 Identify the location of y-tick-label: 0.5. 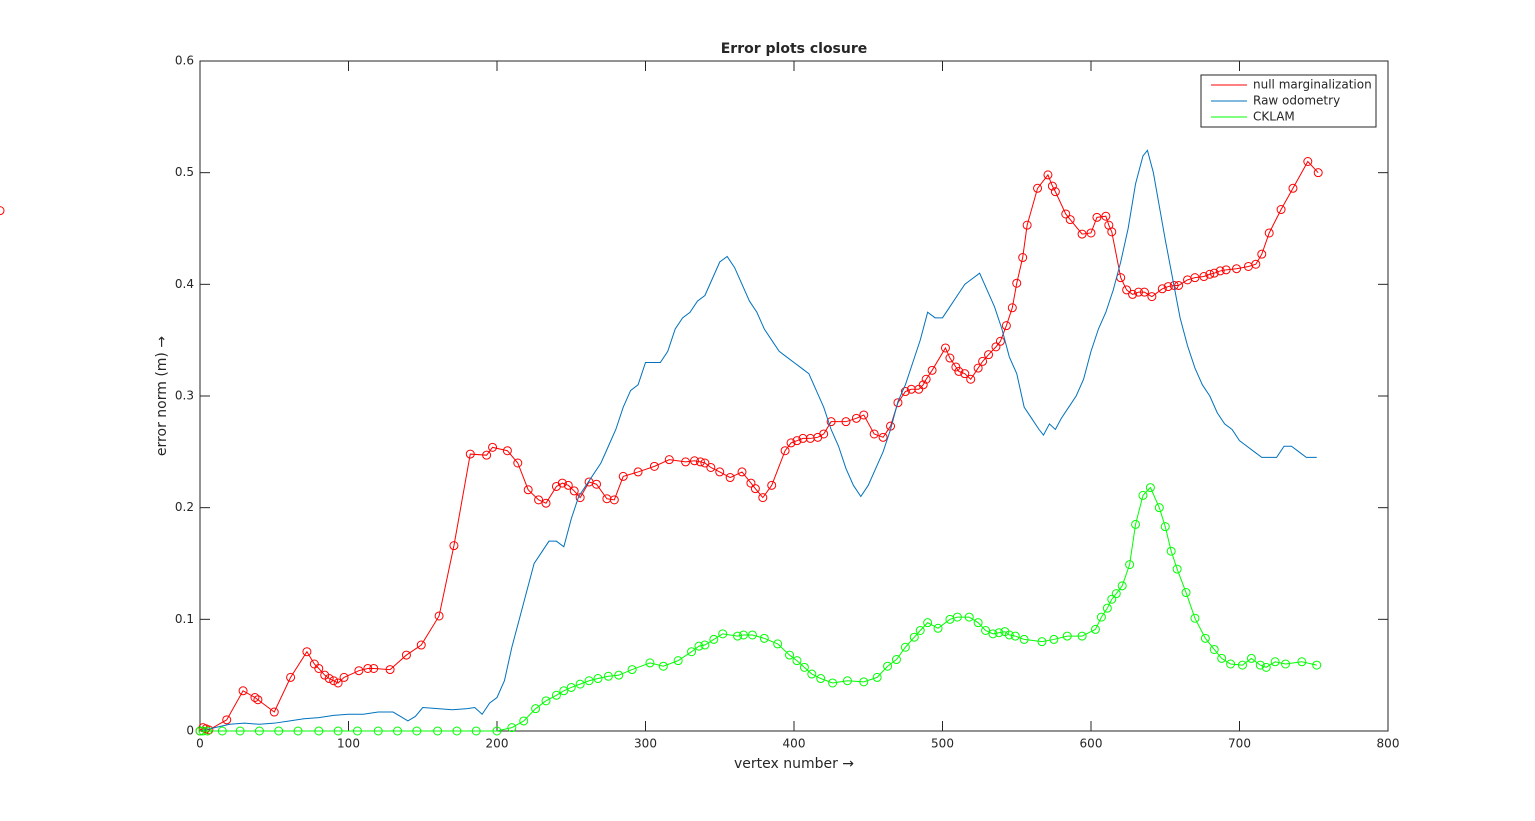
(184, 172).